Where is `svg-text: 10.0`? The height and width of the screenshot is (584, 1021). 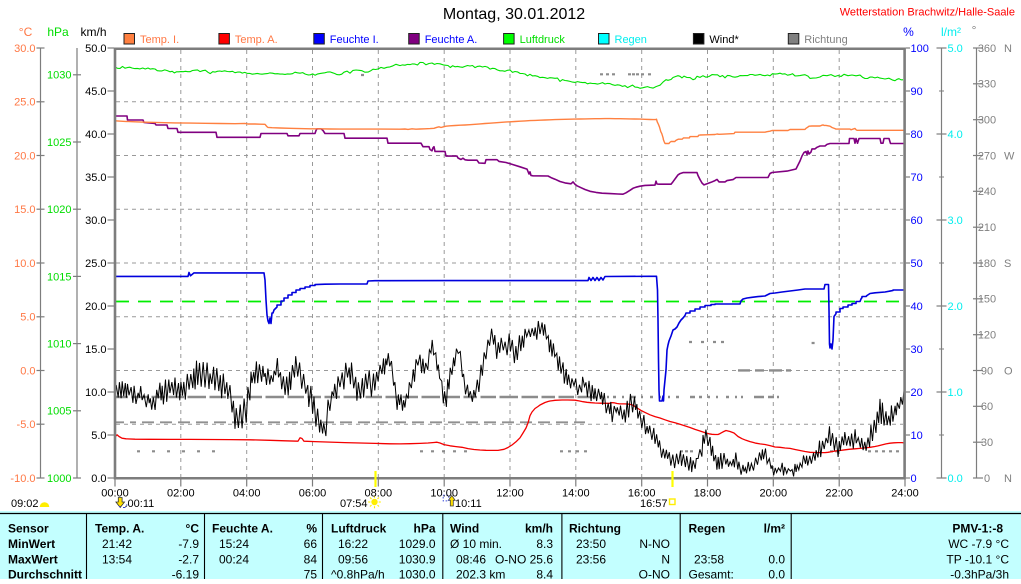
svg-text: 10.0 is located at coordinates (24, 264).